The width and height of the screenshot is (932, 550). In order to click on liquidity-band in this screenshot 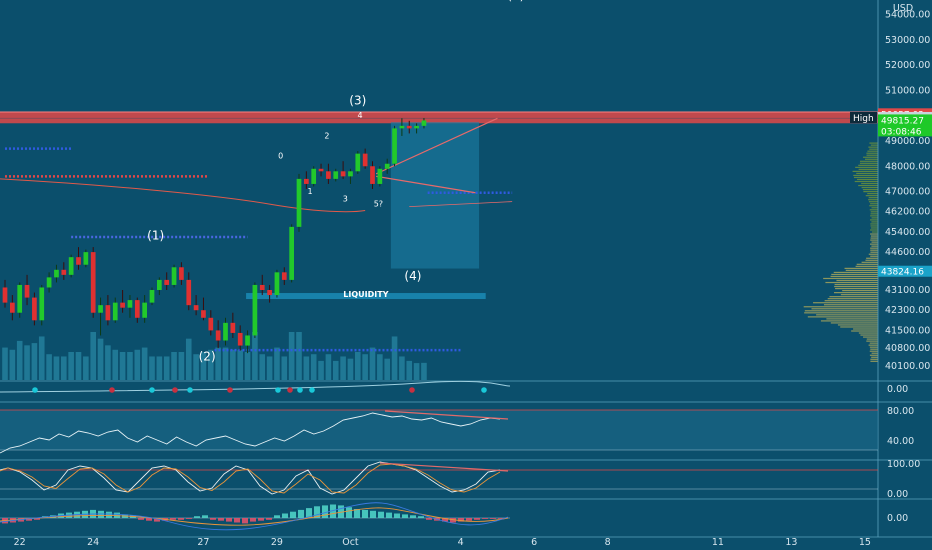, I will do `click(366, 296)`.